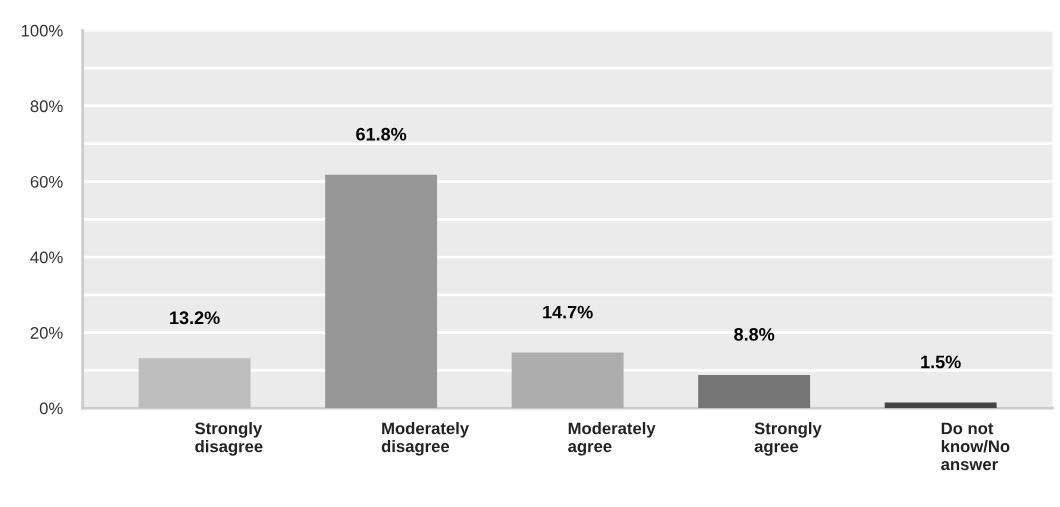 The height and width of the screenshot is (507, 1060). I want to click on data-label: 13.2%, so click(195, 318).